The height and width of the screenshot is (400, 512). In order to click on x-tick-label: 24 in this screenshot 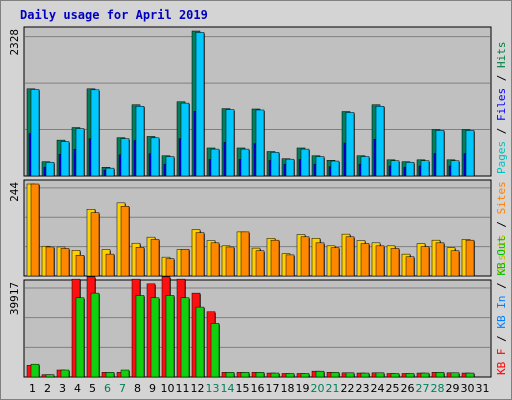, I will do `click(378, 388)`.